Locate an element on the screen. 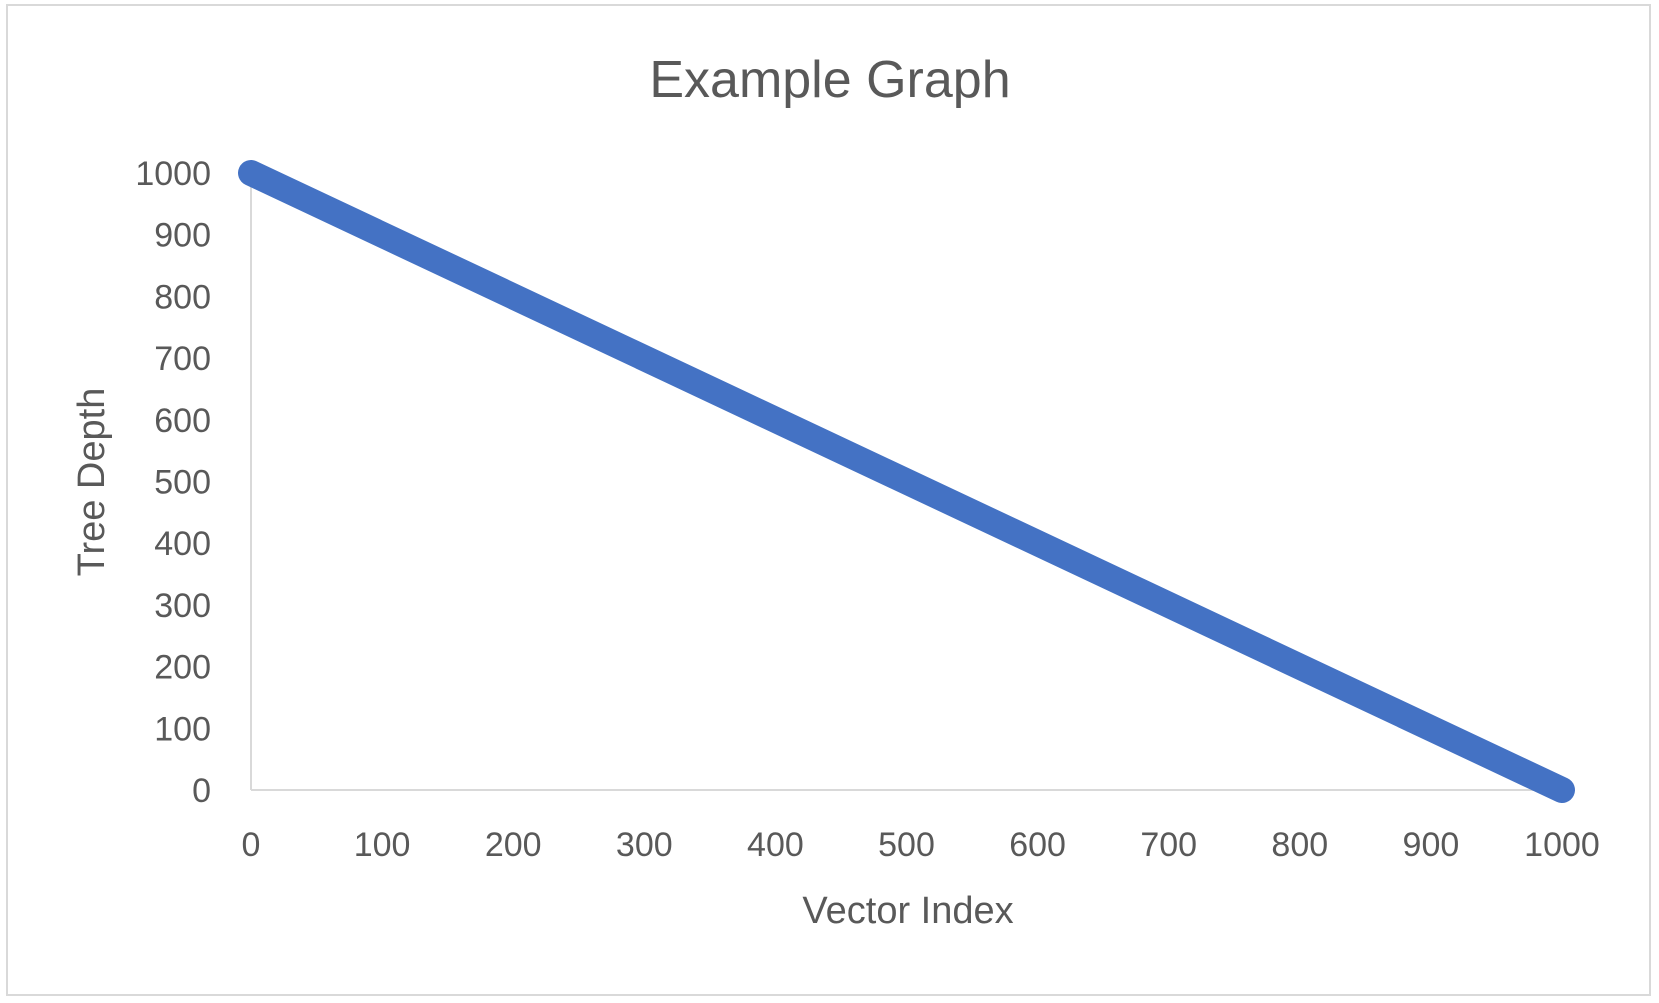  x-axis-title: Vector Index is located at coordinates (907, 911).